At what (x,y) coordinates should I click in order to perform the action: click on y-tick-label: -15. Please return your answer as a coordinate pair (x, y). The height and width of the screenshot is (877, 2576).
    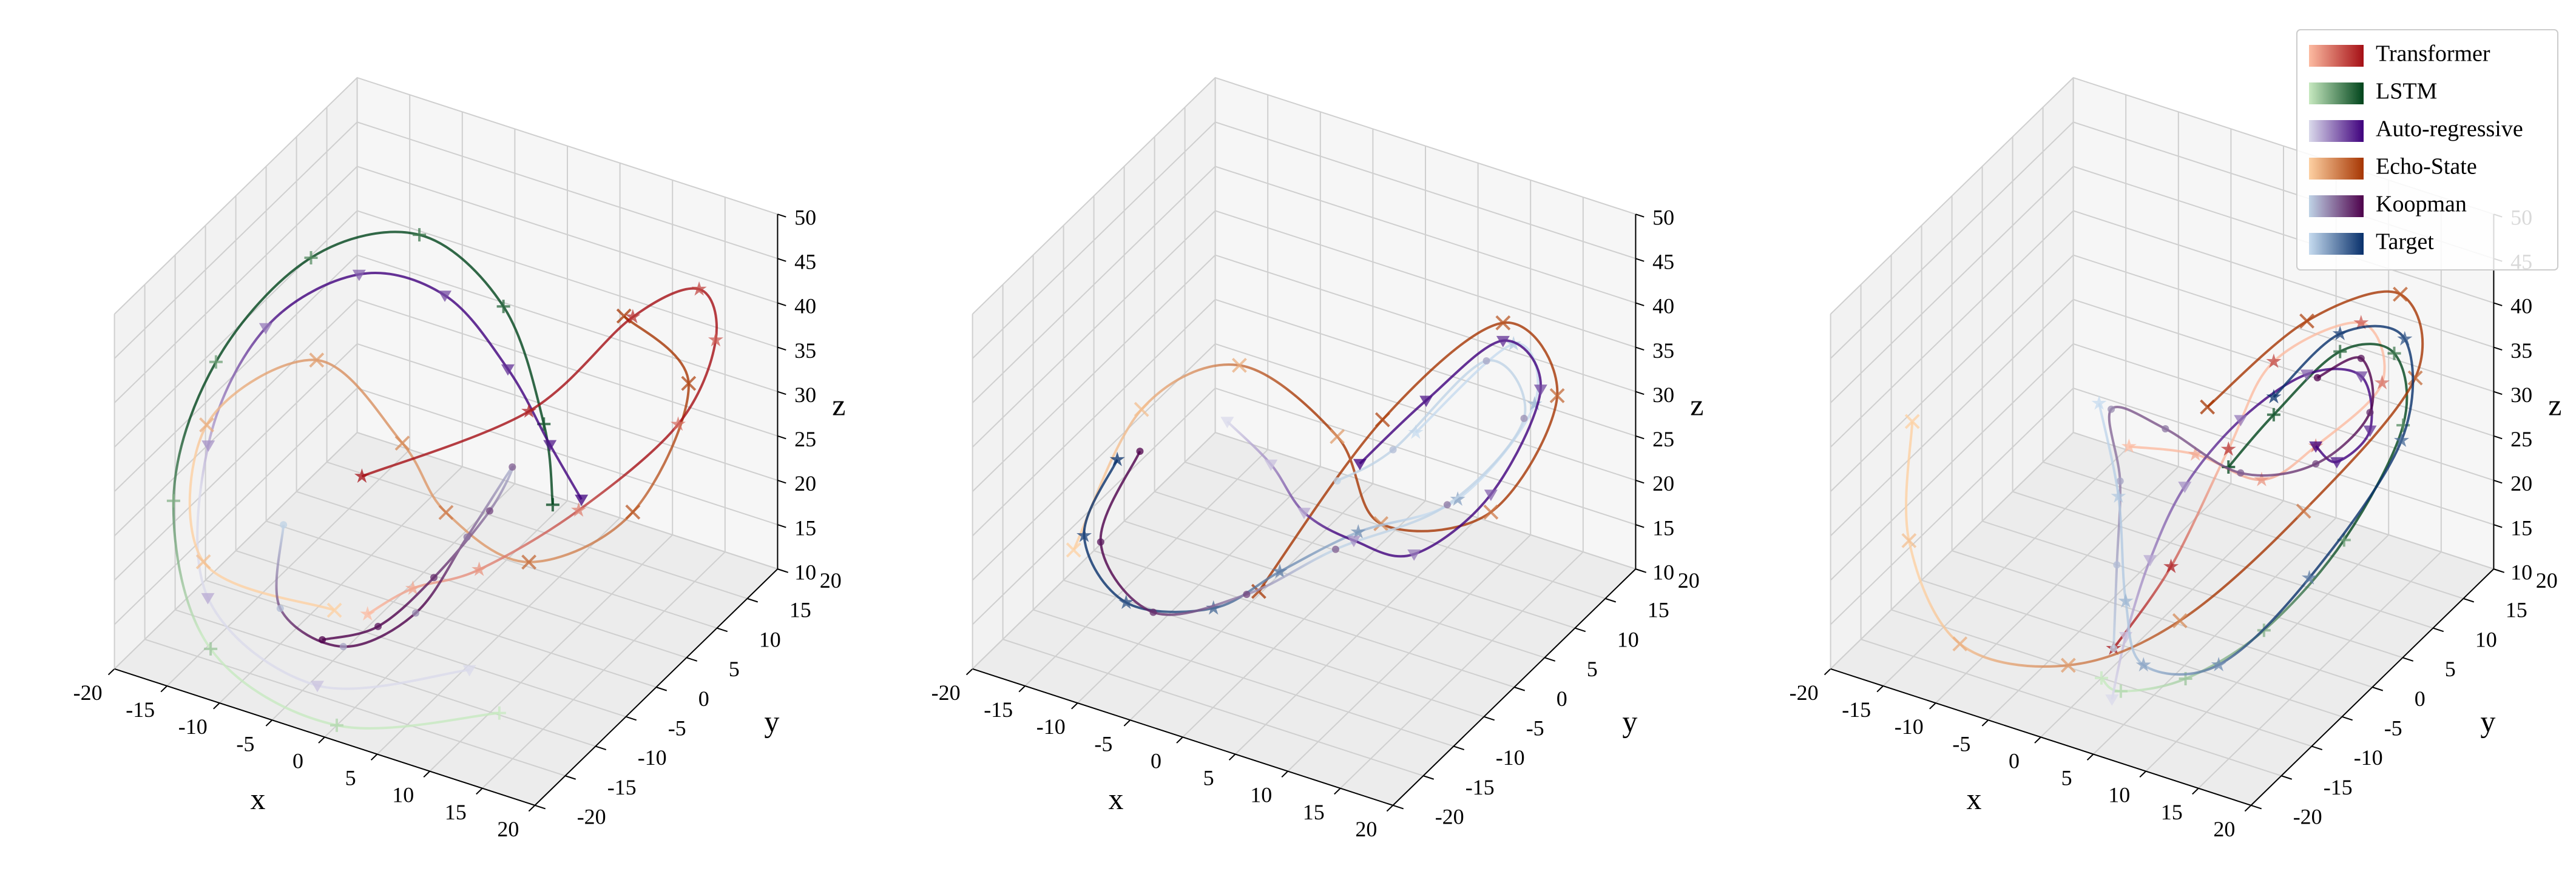
    Looking at the image, I should click on (622, 787).